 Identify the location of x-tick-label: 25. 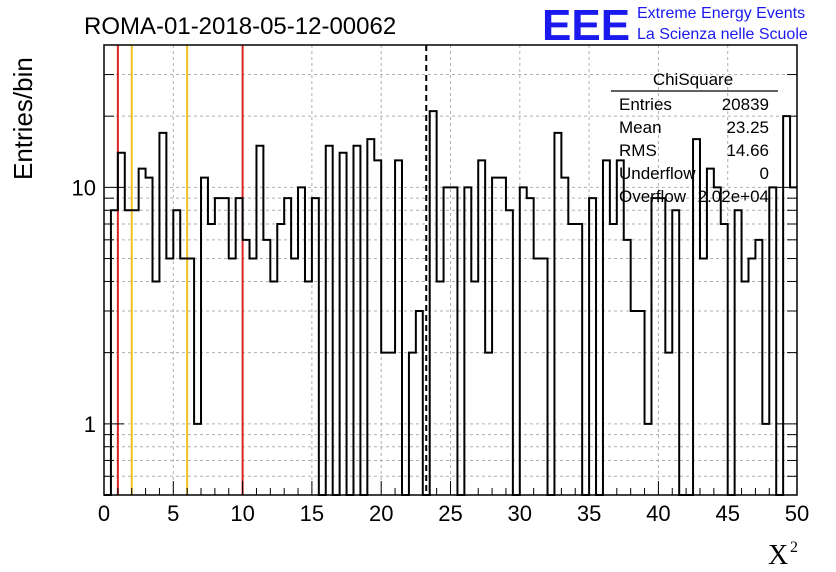
(450, 513).